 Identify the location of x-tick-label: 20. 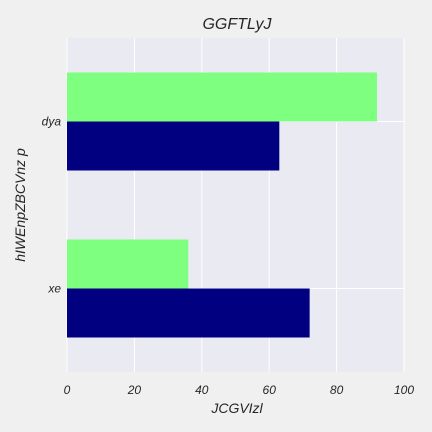
(134, 390).